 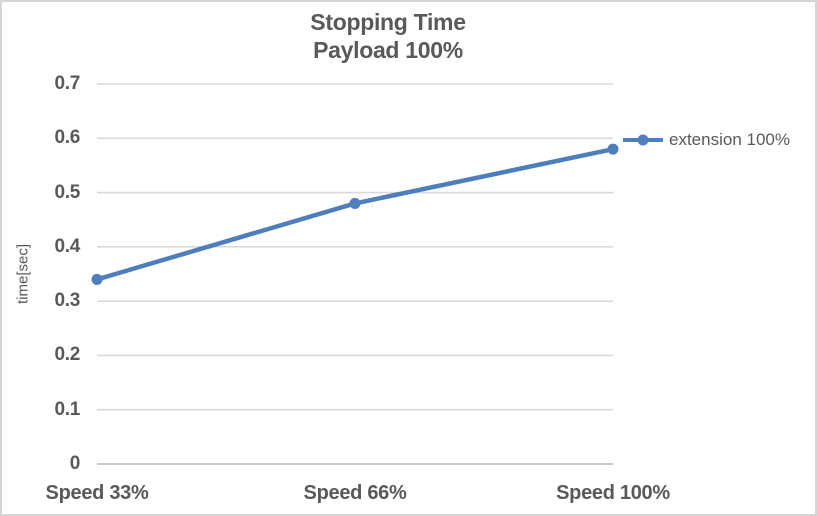 What do you see at coordinates (388, 36) in the screenshot?
I see `chart-title: Stopping Time Payload 100%` at bounding box center [388, 36].